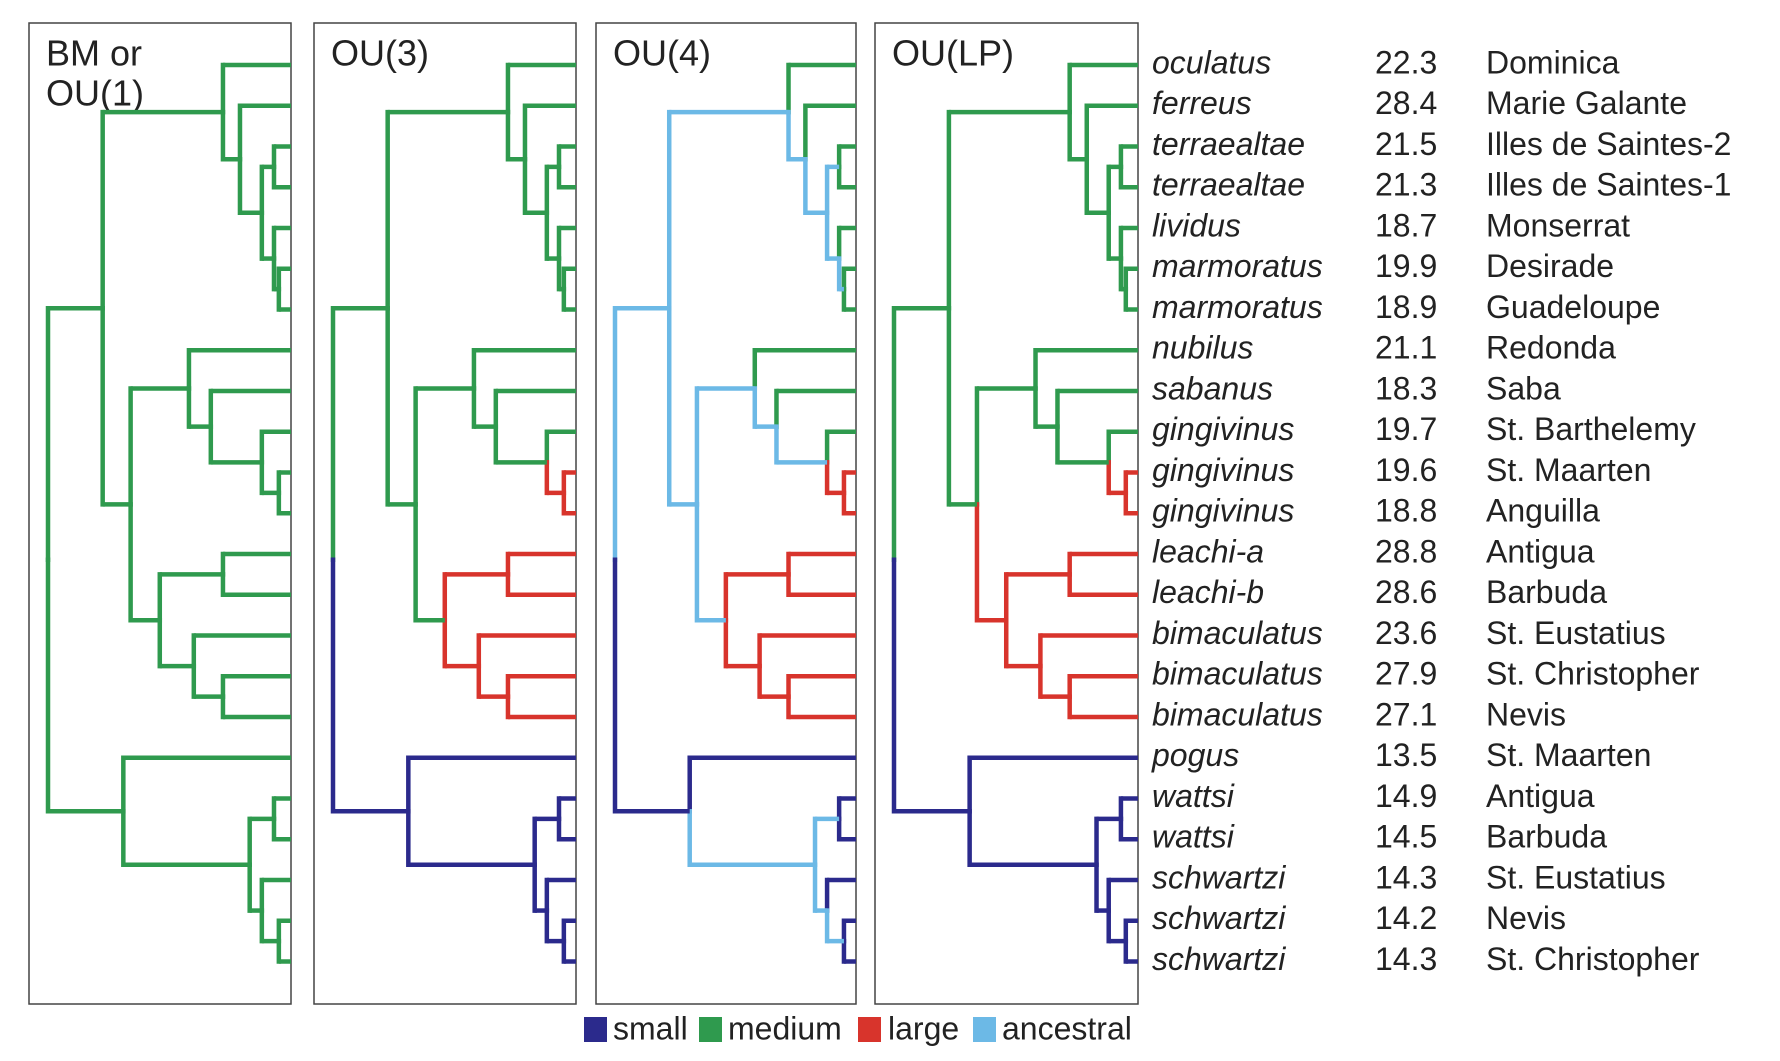 Image resolution: width=1780 pixels, height=1061 pixels. Describe the element at coordinates (1195, 755) in the screenshot. I see `species-name: pogus` at that location.